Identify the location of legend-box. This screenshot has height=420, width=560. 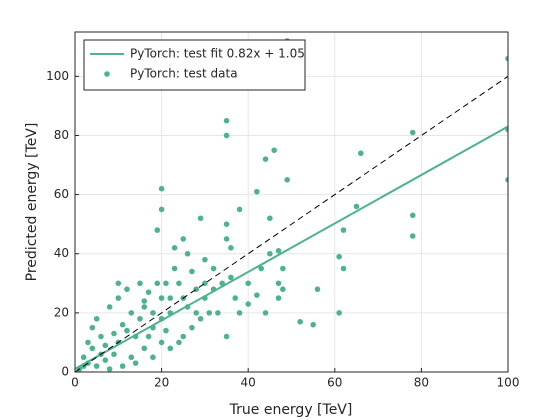
(194, 65).